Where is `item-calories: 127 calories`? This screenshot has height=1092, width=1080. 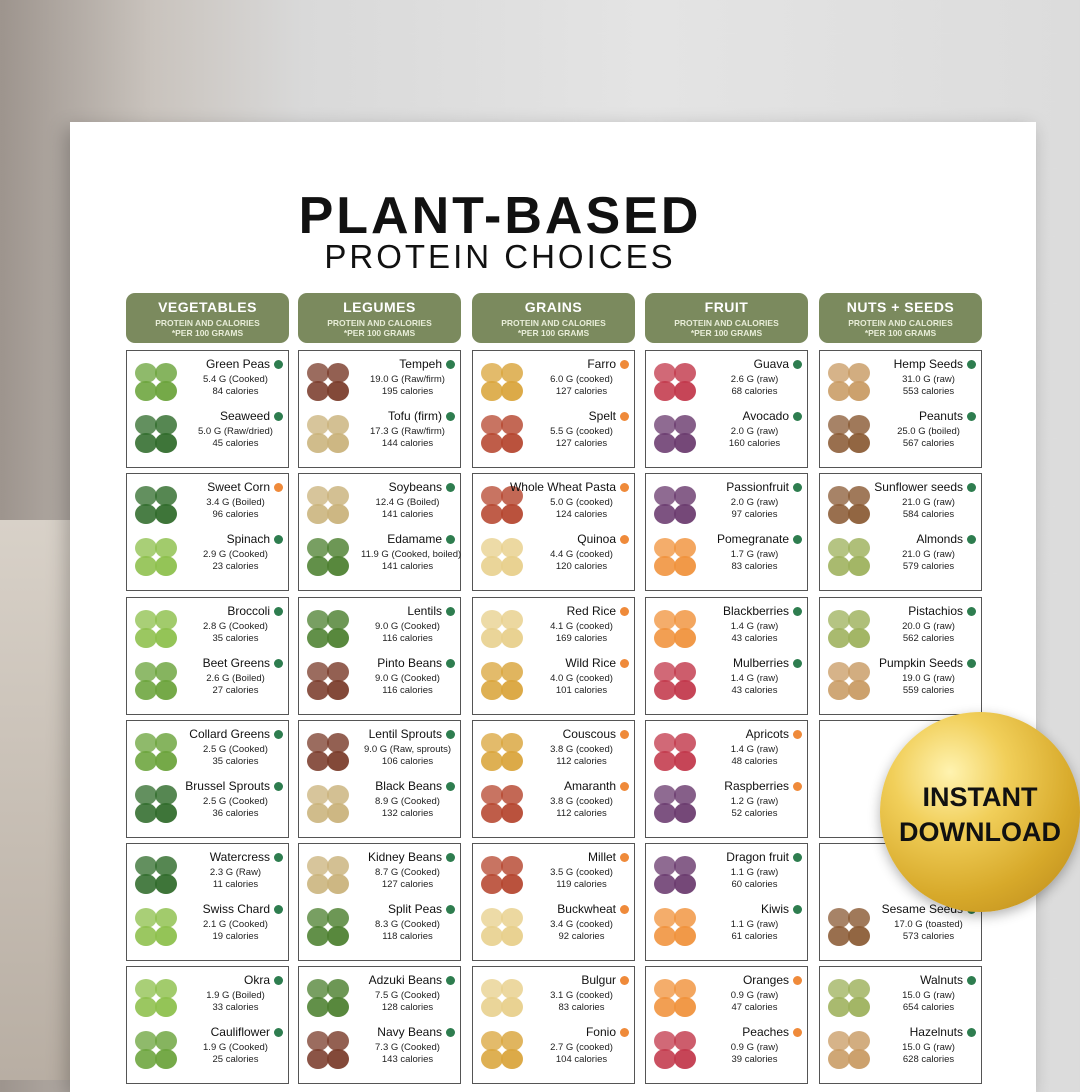 item-calories: 127 calories is located at coordinates (581, 443).